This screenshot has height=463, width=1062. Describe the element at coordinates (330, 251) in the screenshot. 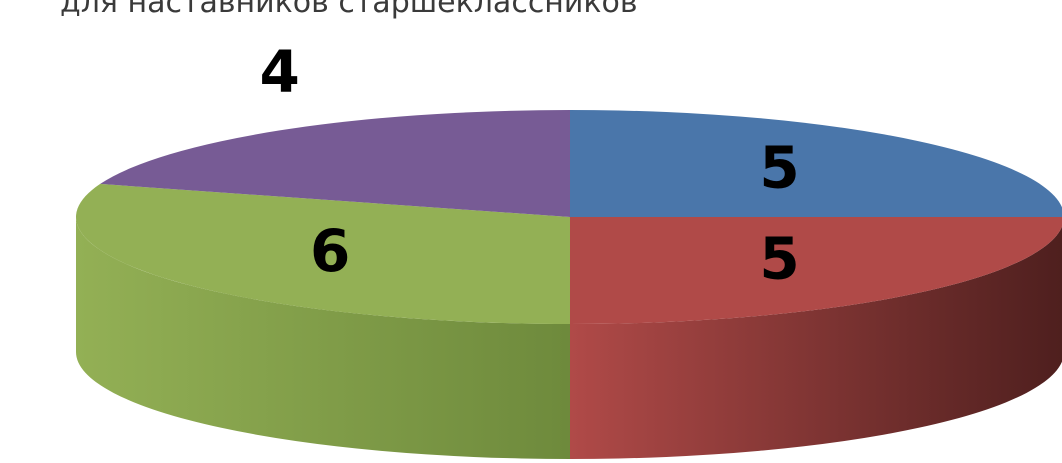

I see `data-label: 6` at that location.